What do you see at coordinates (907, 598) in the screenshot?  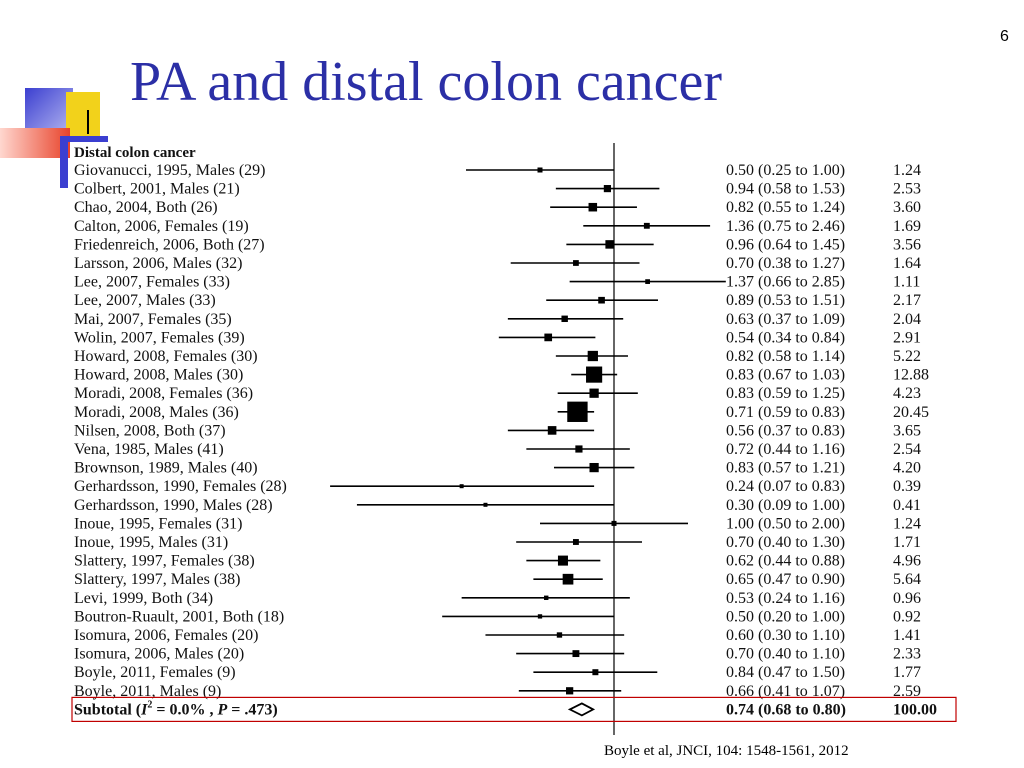 I see `study-weight: 0.96` at bounding box center [907, 598].